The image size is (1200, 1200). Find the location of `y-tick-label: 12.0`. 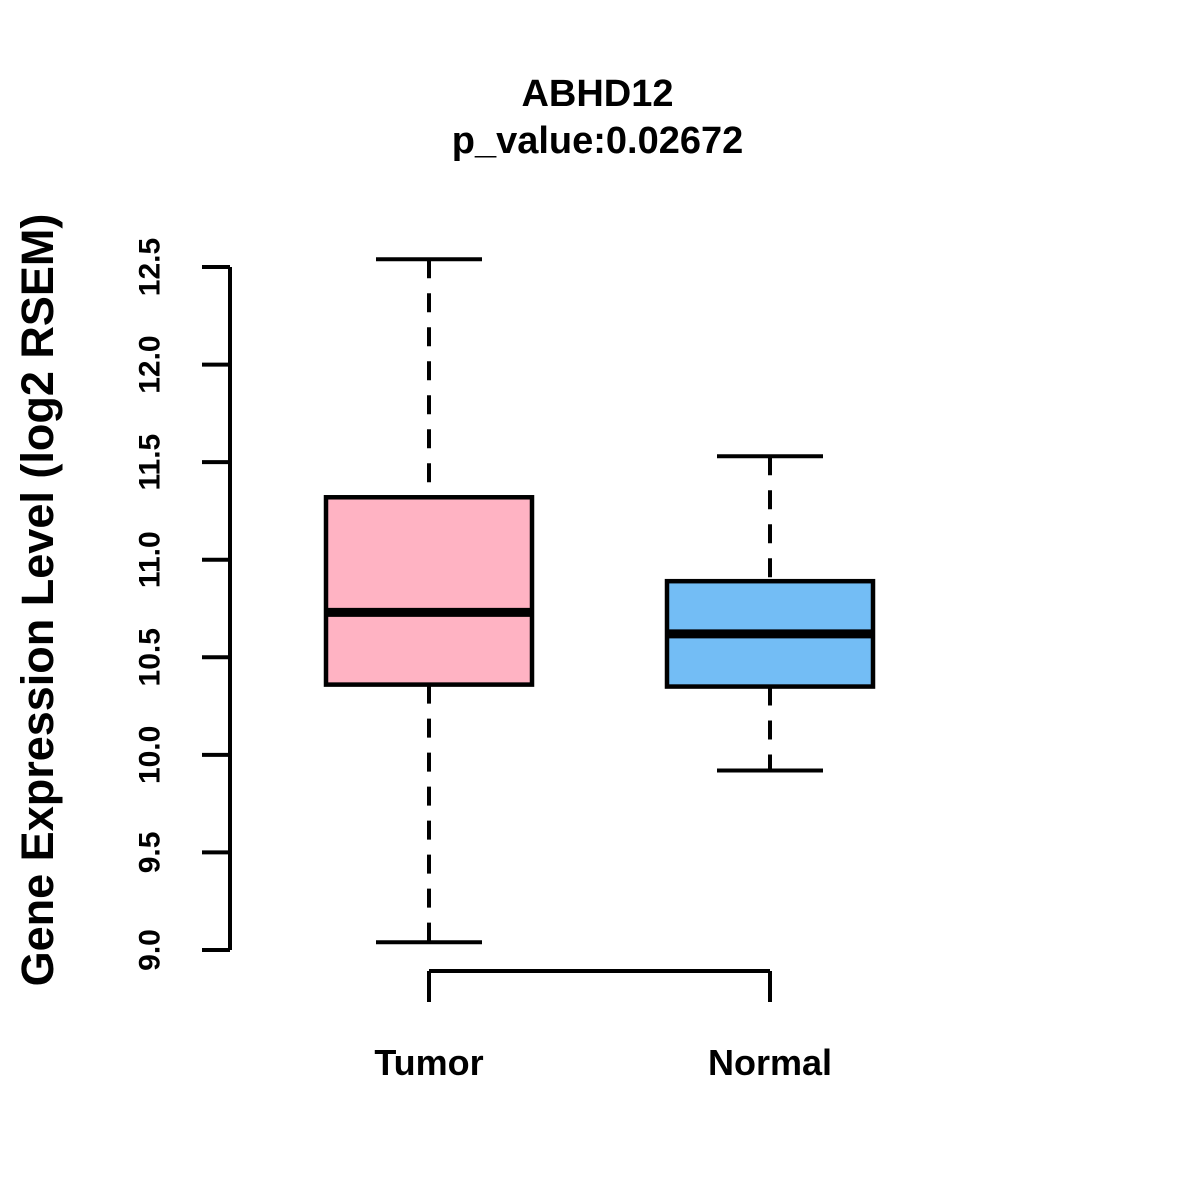

y-tick-label: 12.0 is located at coordinates (150, 364).